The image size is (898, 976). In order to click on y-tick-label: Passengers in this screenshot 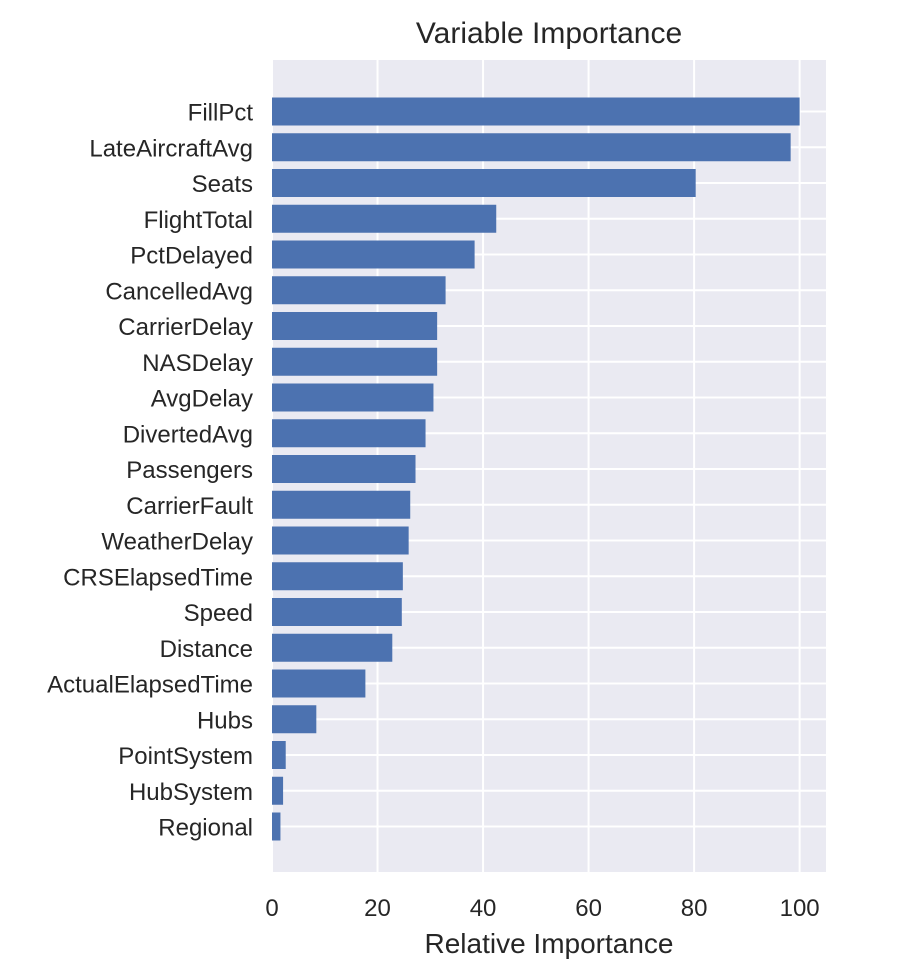, I will do `click(189, 470)`.